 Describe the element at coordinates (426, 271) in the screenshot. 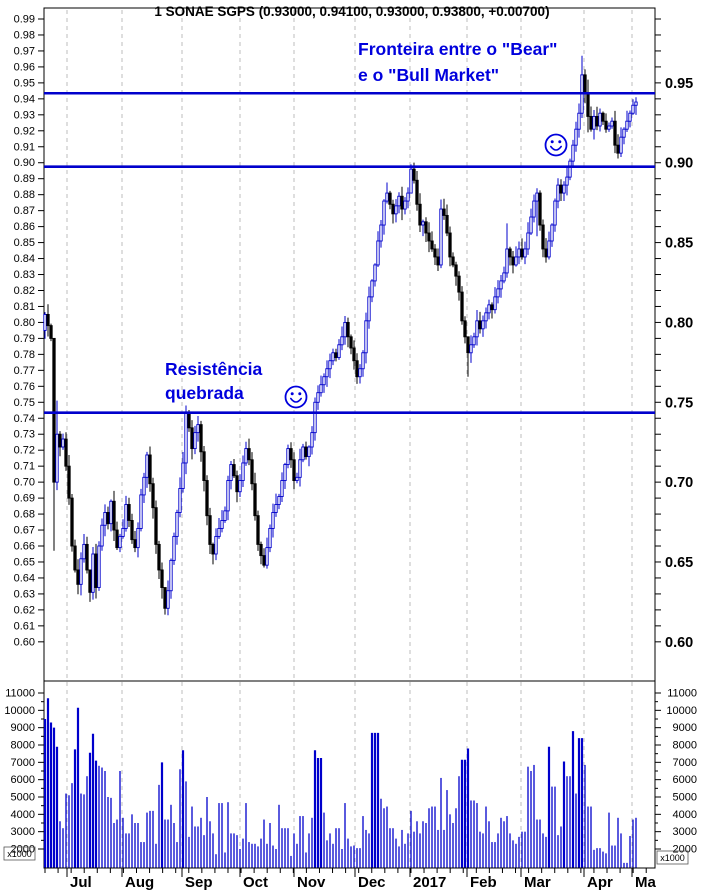

I see `smiley-icons` at that location.